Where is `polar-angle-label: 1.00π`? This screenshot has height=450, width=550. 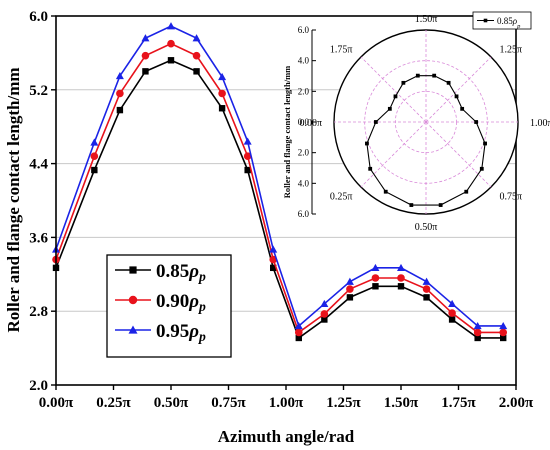 polar-angle-label: 1.00π is located at coordinates (540, 123).